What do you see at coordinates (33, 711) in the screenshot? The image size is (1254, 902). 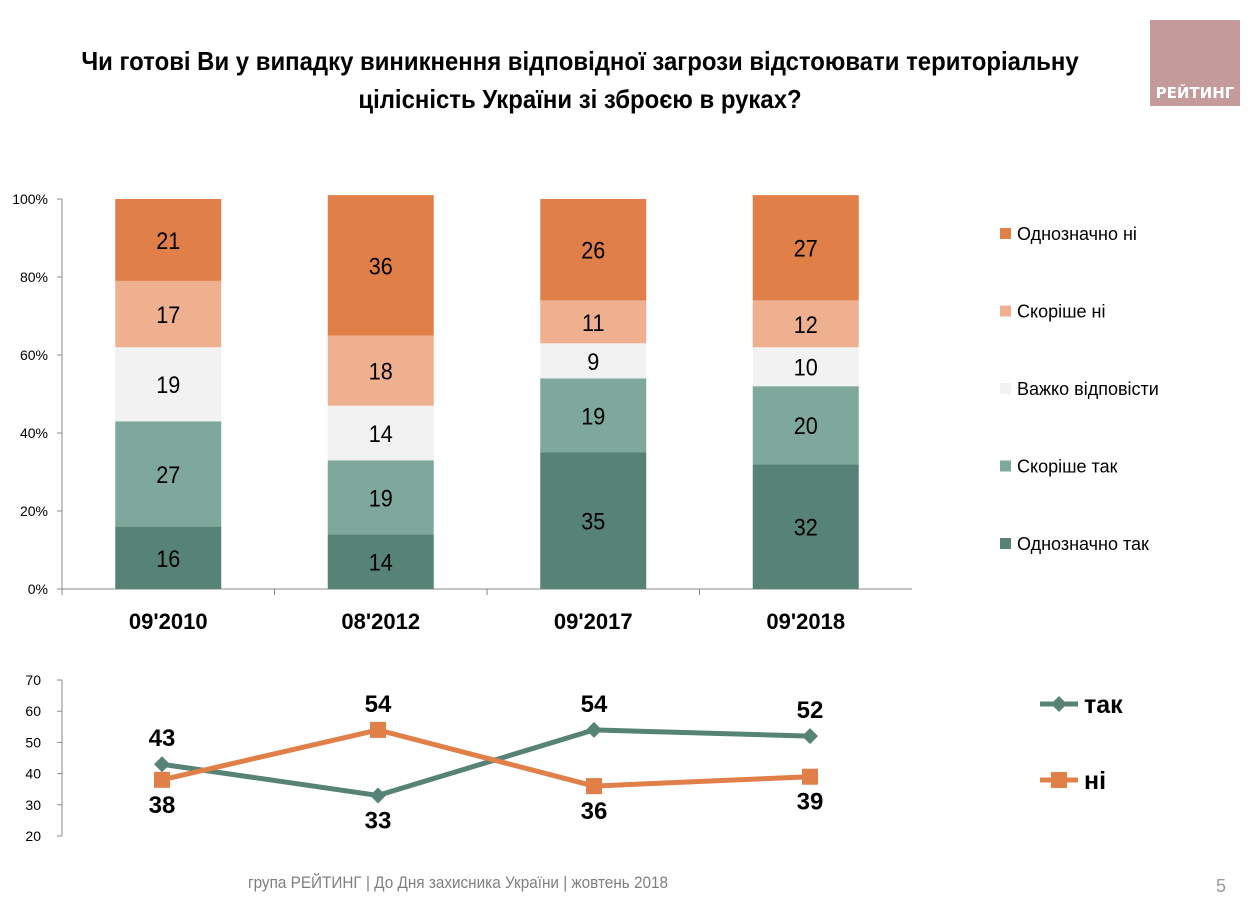 I see `y-tick-label: 60` at bounding box center [33, 711].